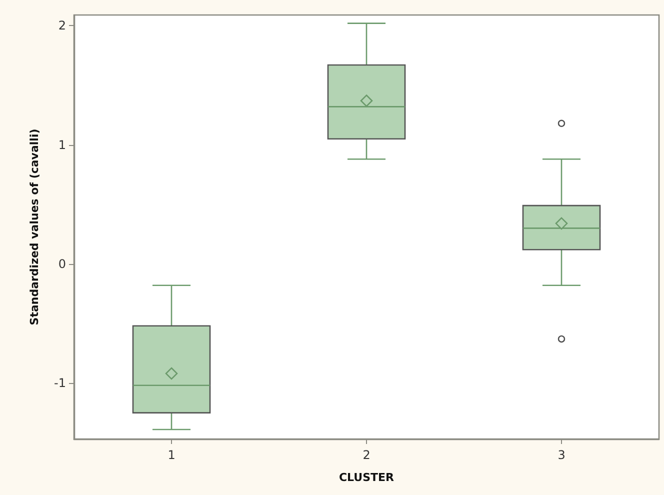 The height and width of the screenshot is (495, 664). I want to click on y-axis-title: Standardized values of (cavalli), so click(34, 227).